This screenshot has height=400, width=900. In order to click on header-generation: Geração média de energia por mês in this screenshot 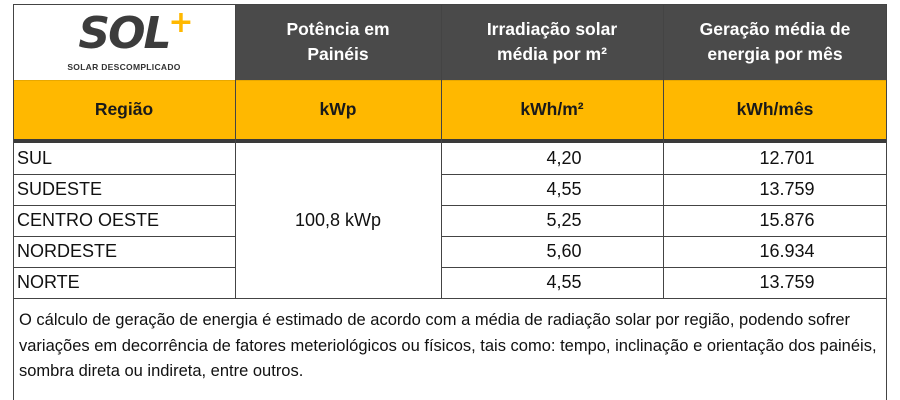, I will do `click(775, 42)`.